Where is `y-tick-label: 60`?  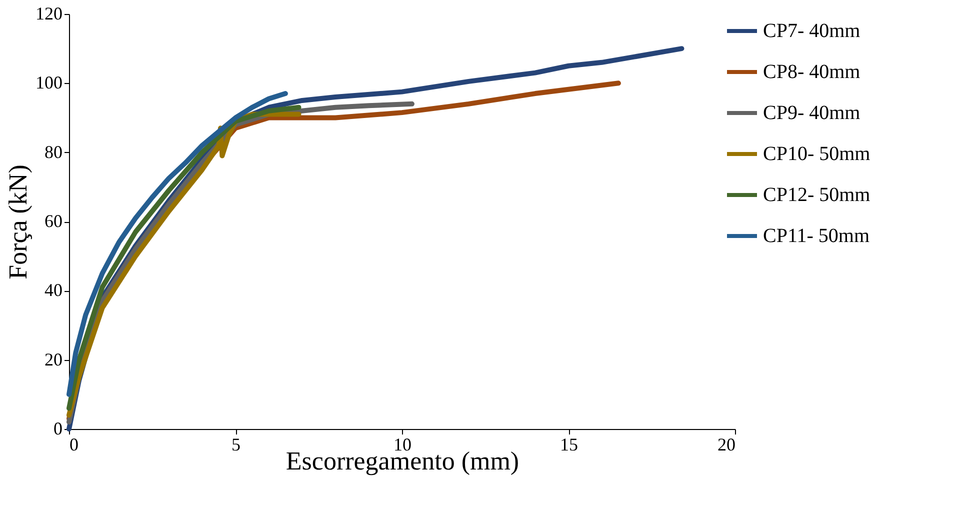 y-tick-label: 60 is located at coordinates (53, 221).